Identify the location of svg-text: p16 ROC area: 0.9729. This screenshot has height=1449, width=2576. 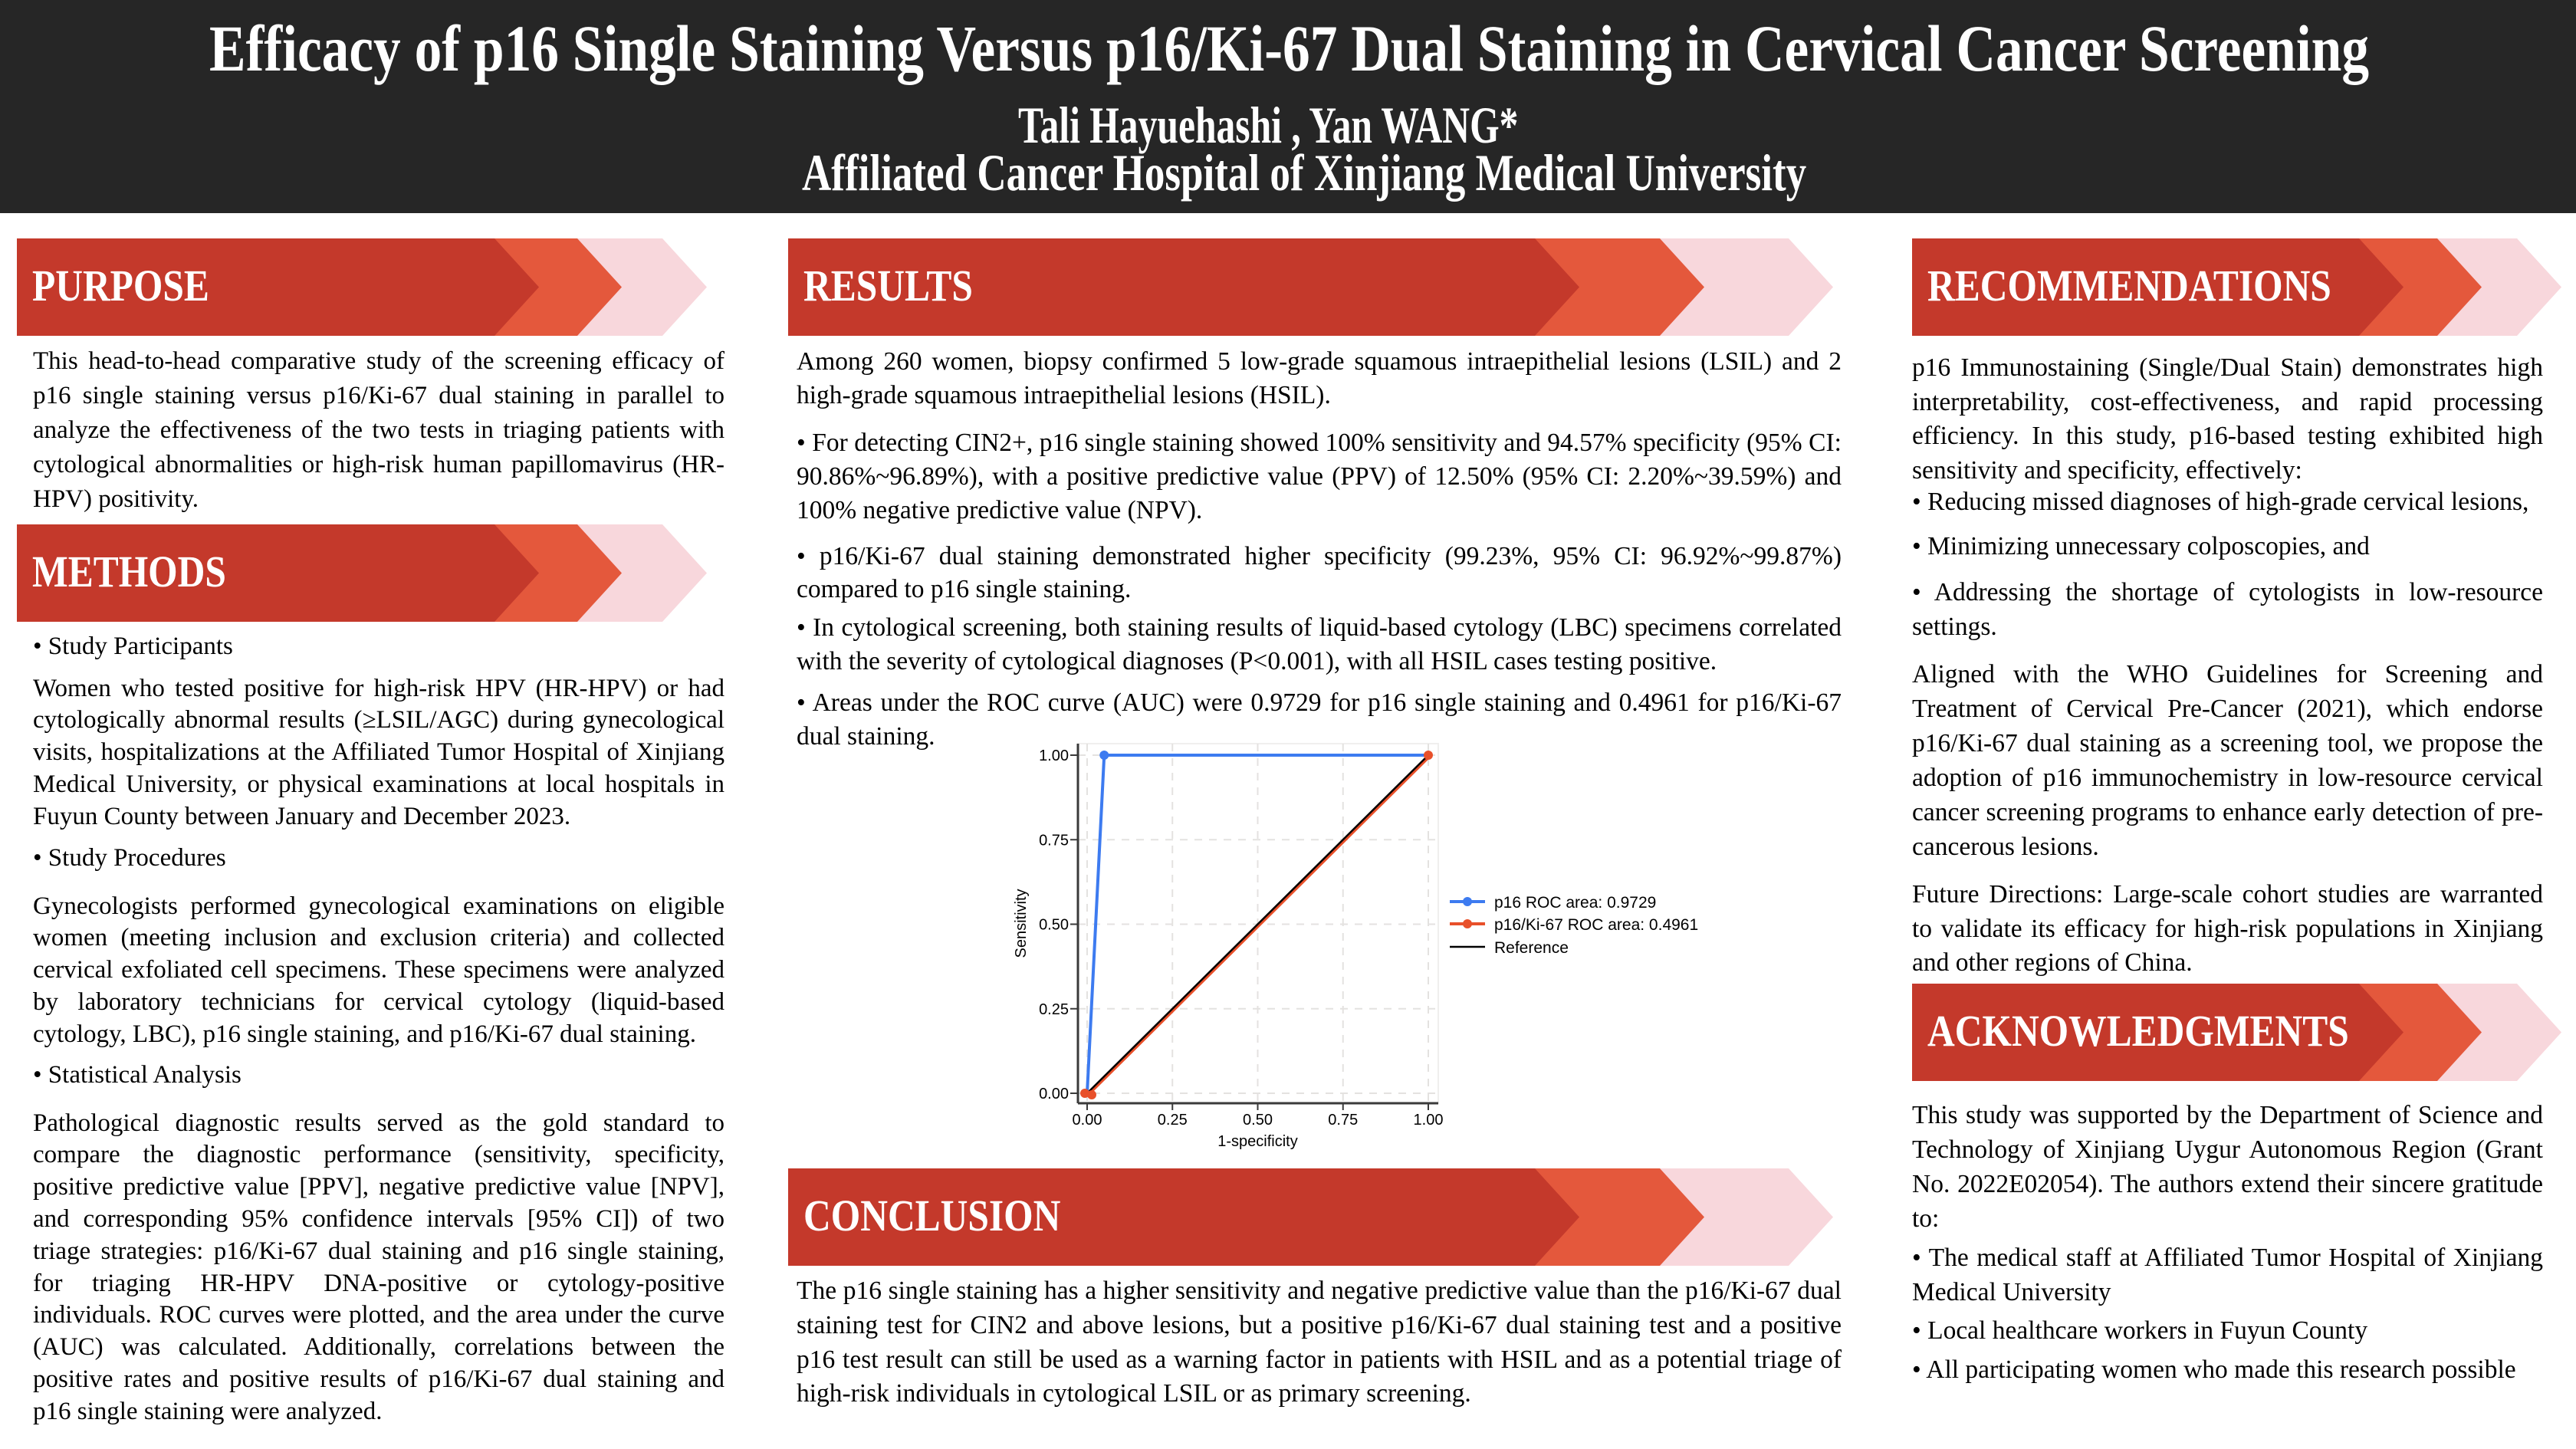
(1575, 903).